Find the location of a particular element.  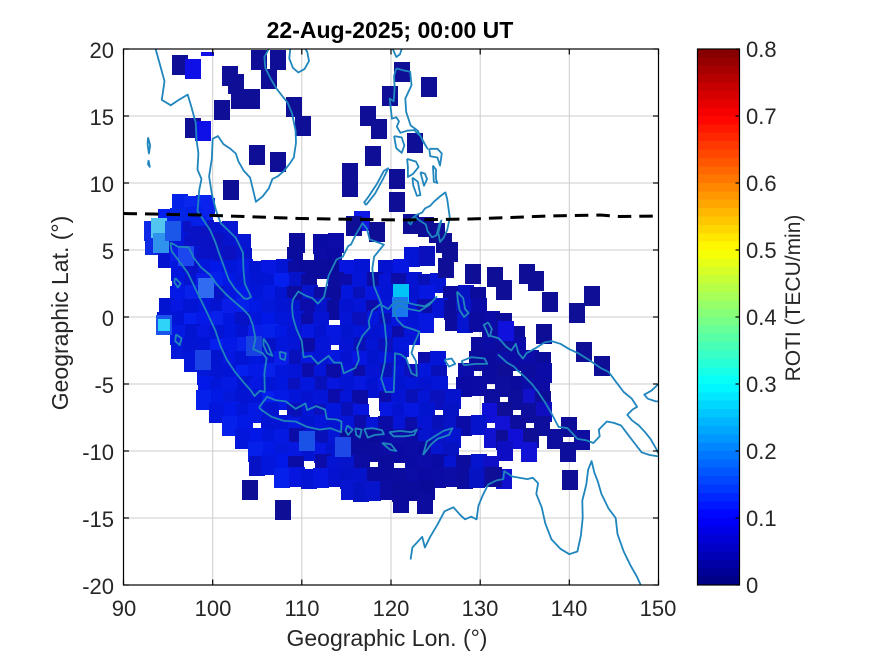

svg-text: 22-Aug-2025; 00:00 UT is located at coordinates (390, 30).